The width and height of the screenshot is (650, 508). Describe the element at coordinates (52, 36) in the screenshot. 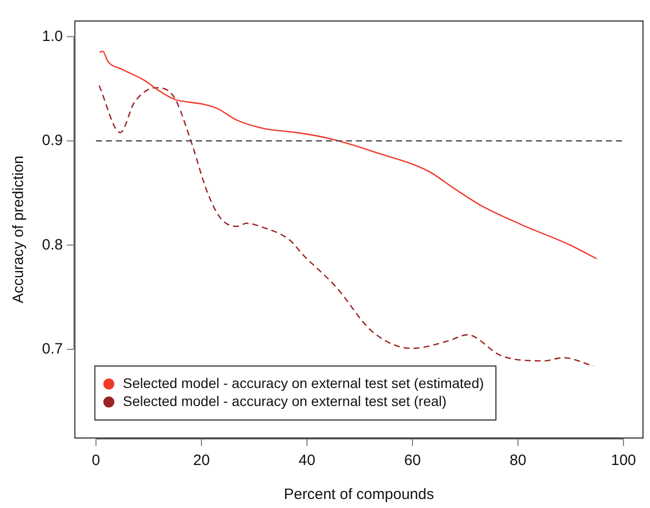

I see `y-tick-label: 1.0` at that location.